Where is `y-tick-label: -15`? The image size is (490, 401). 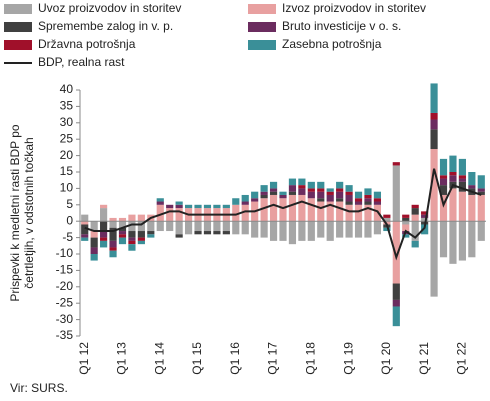
y-tick-label: -15 is located at coordinates (65, 270).